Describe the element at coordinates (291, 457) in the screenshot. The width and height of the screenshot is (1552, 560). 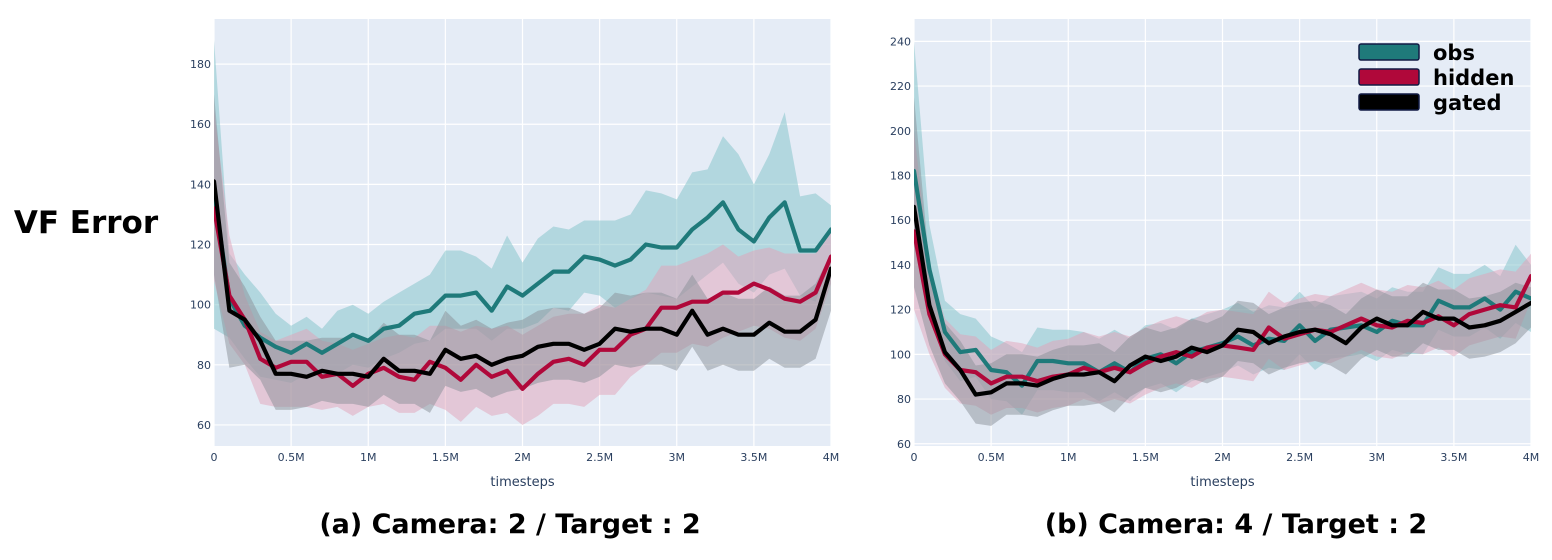
I see `x-tick-label-a: 0.5M` at that location.